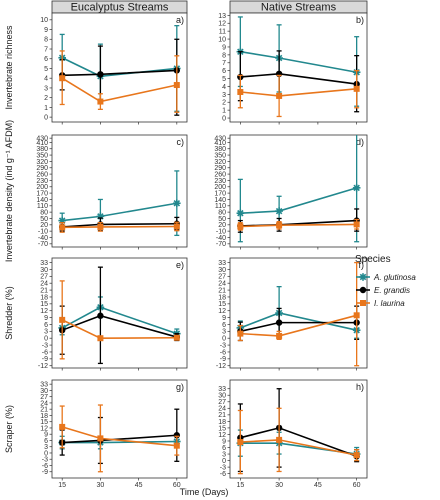 The image size is (440, 500). Describe the element at coordinates (220, 168) in the screenshot. I see `y-tick-label: 290` at that location.